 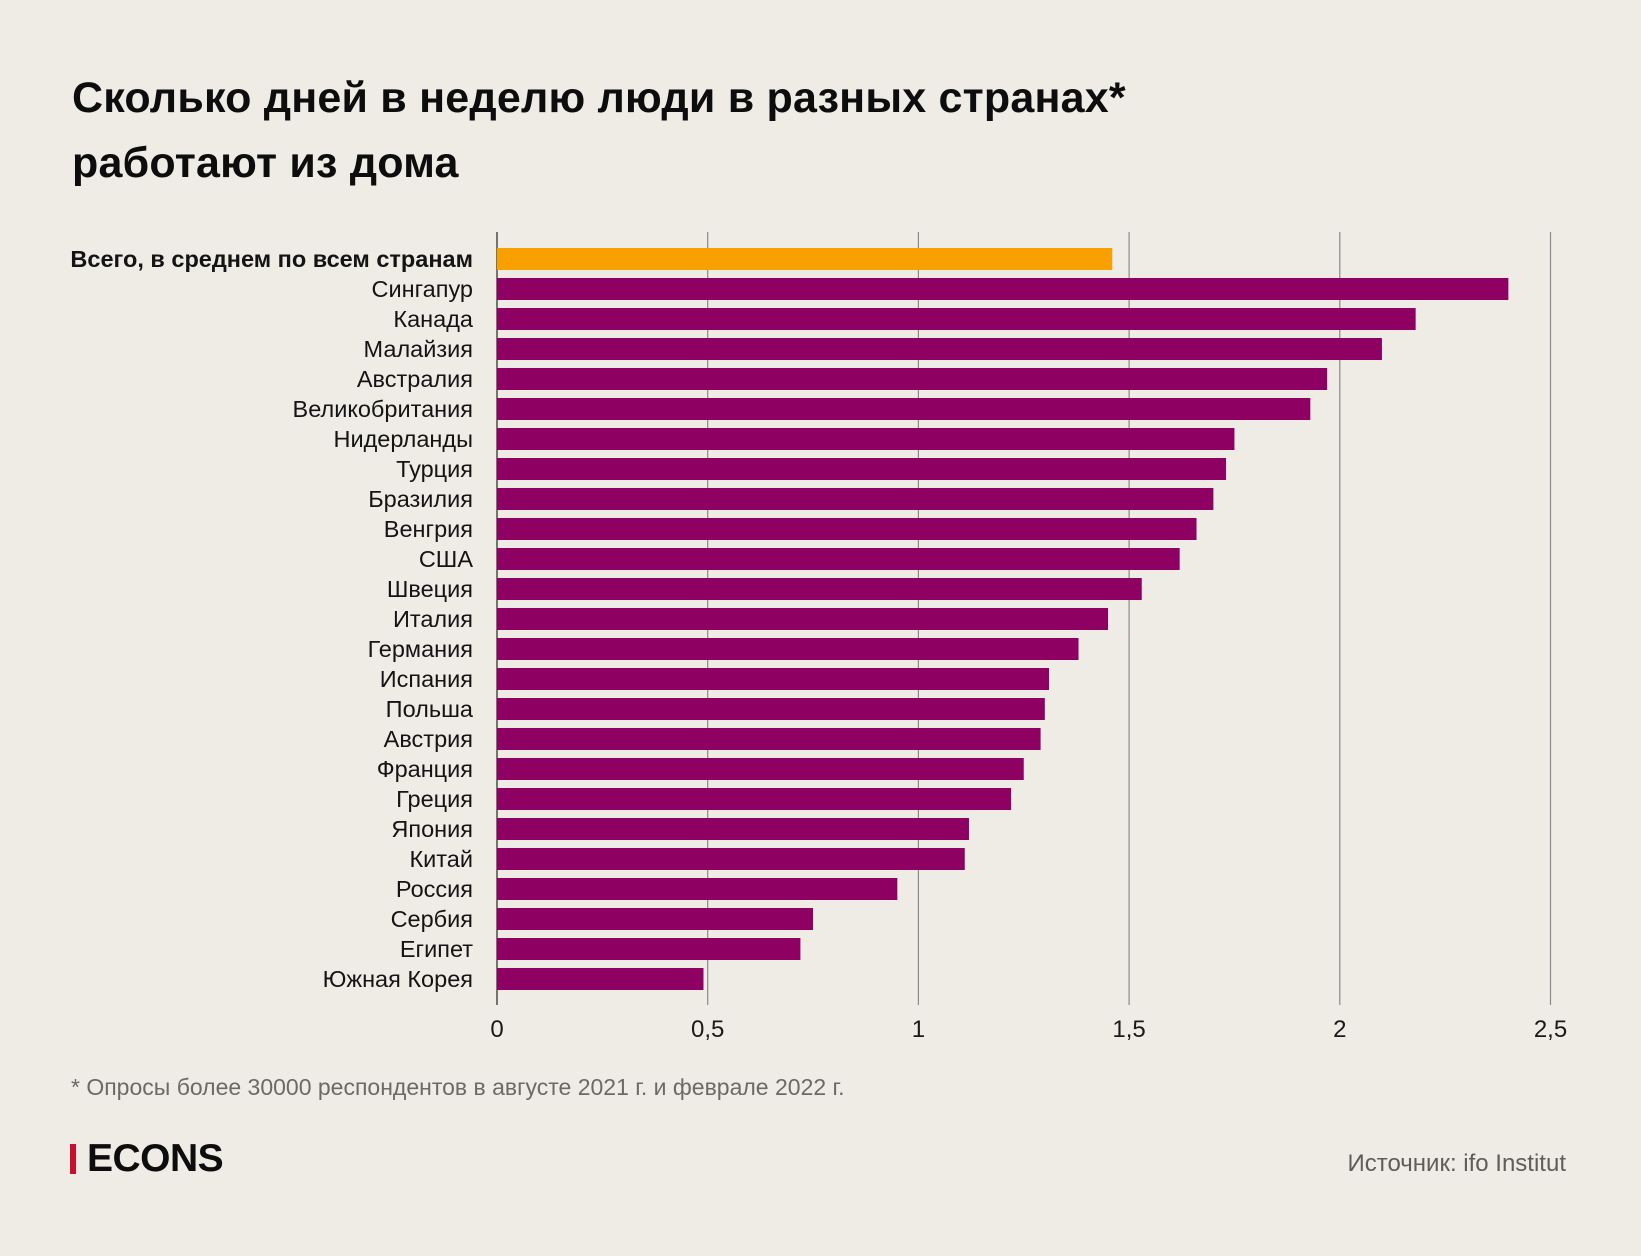 I want to click on category-label: Франция, so click(x=425, y=769).